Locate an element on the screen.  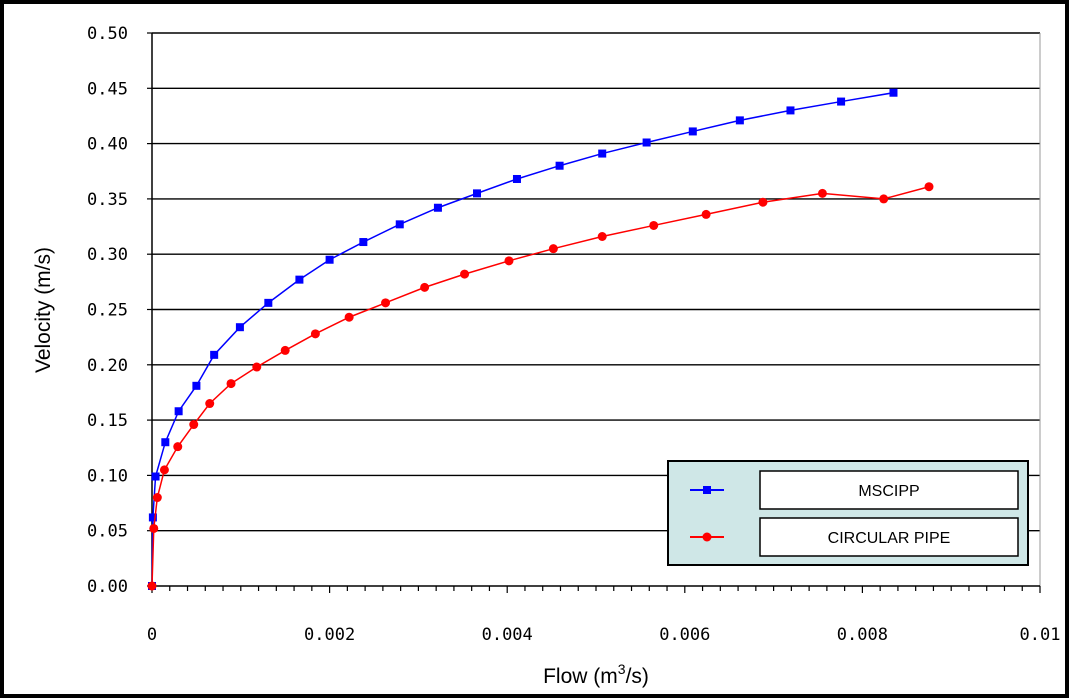
y-tick-label: 0.35 is located at coordinates (107, 200).